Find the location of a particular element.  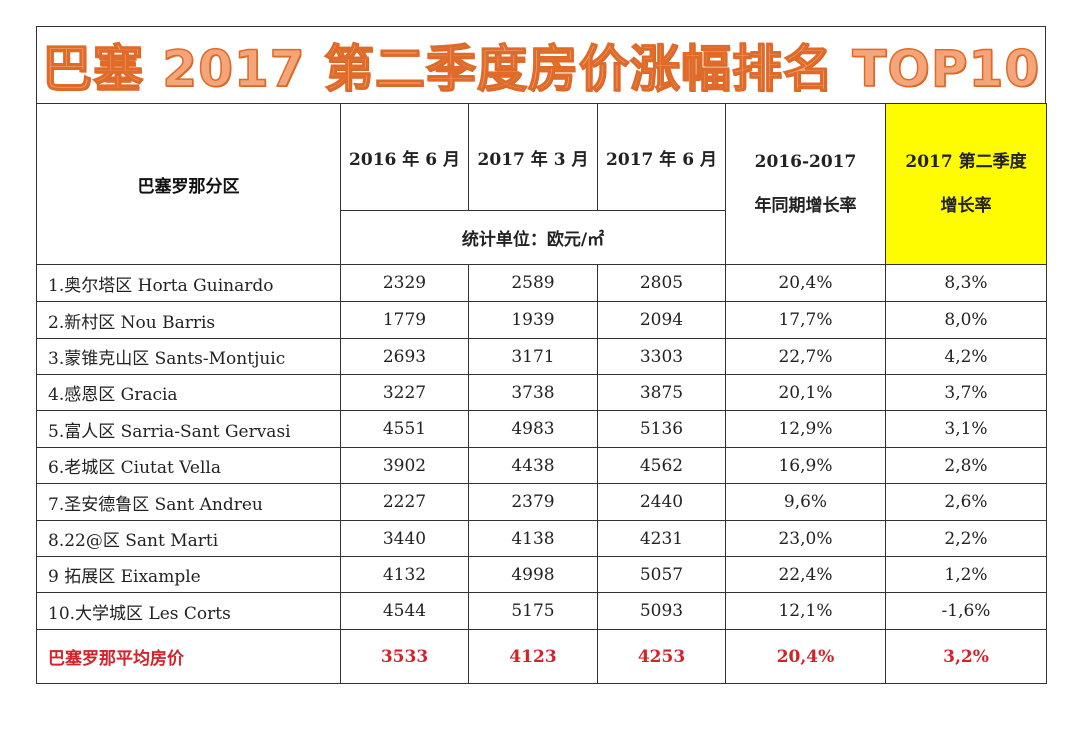

table-row: 2.新村区 Nou Barris 1779 1939 2094 17,7% 8,0% is located at coordinates (541, 320).